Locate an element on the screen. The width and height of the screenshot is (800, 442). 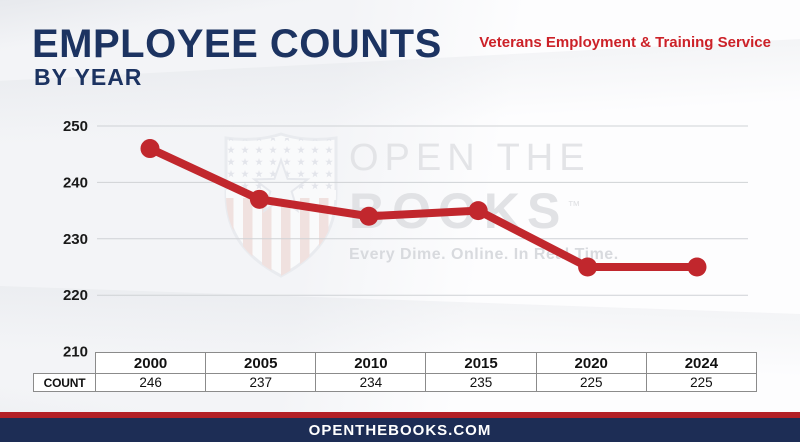
year-header-cell: 2010 is located at coordinates (371, 363).